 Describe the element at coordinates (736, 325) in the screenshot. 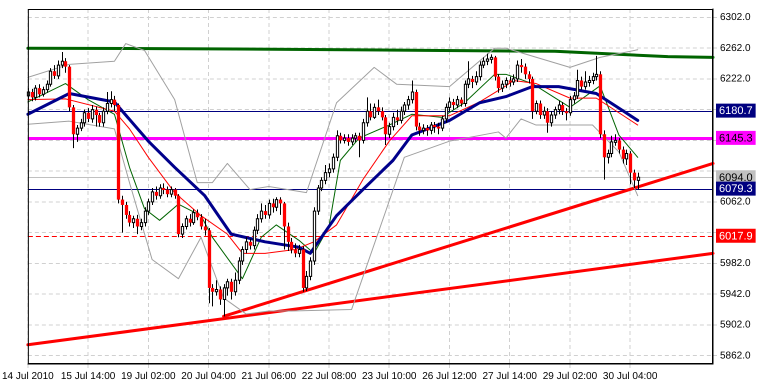

I see `y-tick-label: 5902.0` at that location.